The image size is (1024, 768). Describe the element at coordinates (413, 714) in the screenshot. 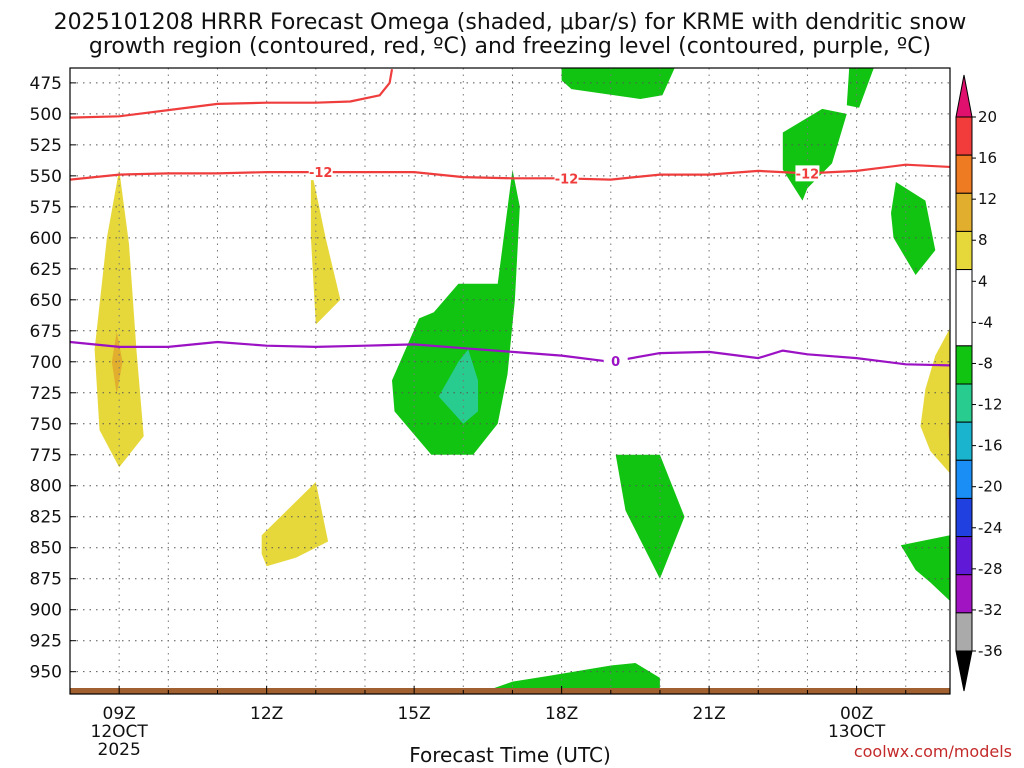

I see `x-tick-label-15Z: 15Z` at that location.